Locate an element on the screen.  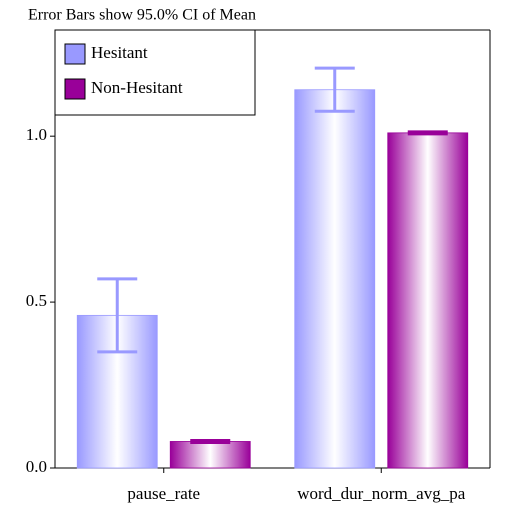
chart-title: Error Bars show 95.0% CI of Mean is located at coordinates (142, 15).